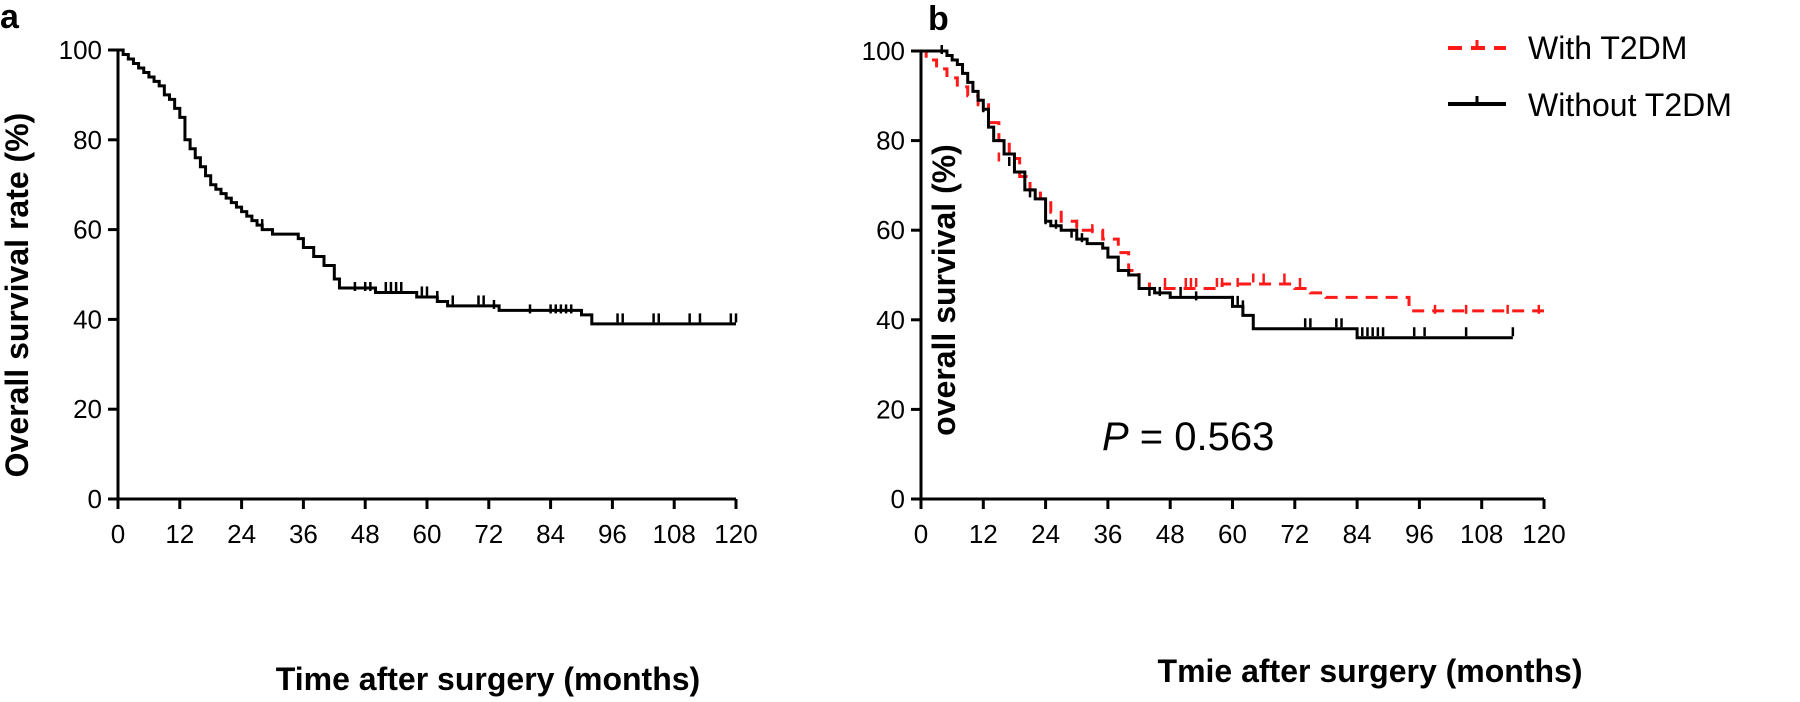 This screenshot has width=1800, height=702. I want to click on panel-a-x-tick-label: 120, so click(735, 534).